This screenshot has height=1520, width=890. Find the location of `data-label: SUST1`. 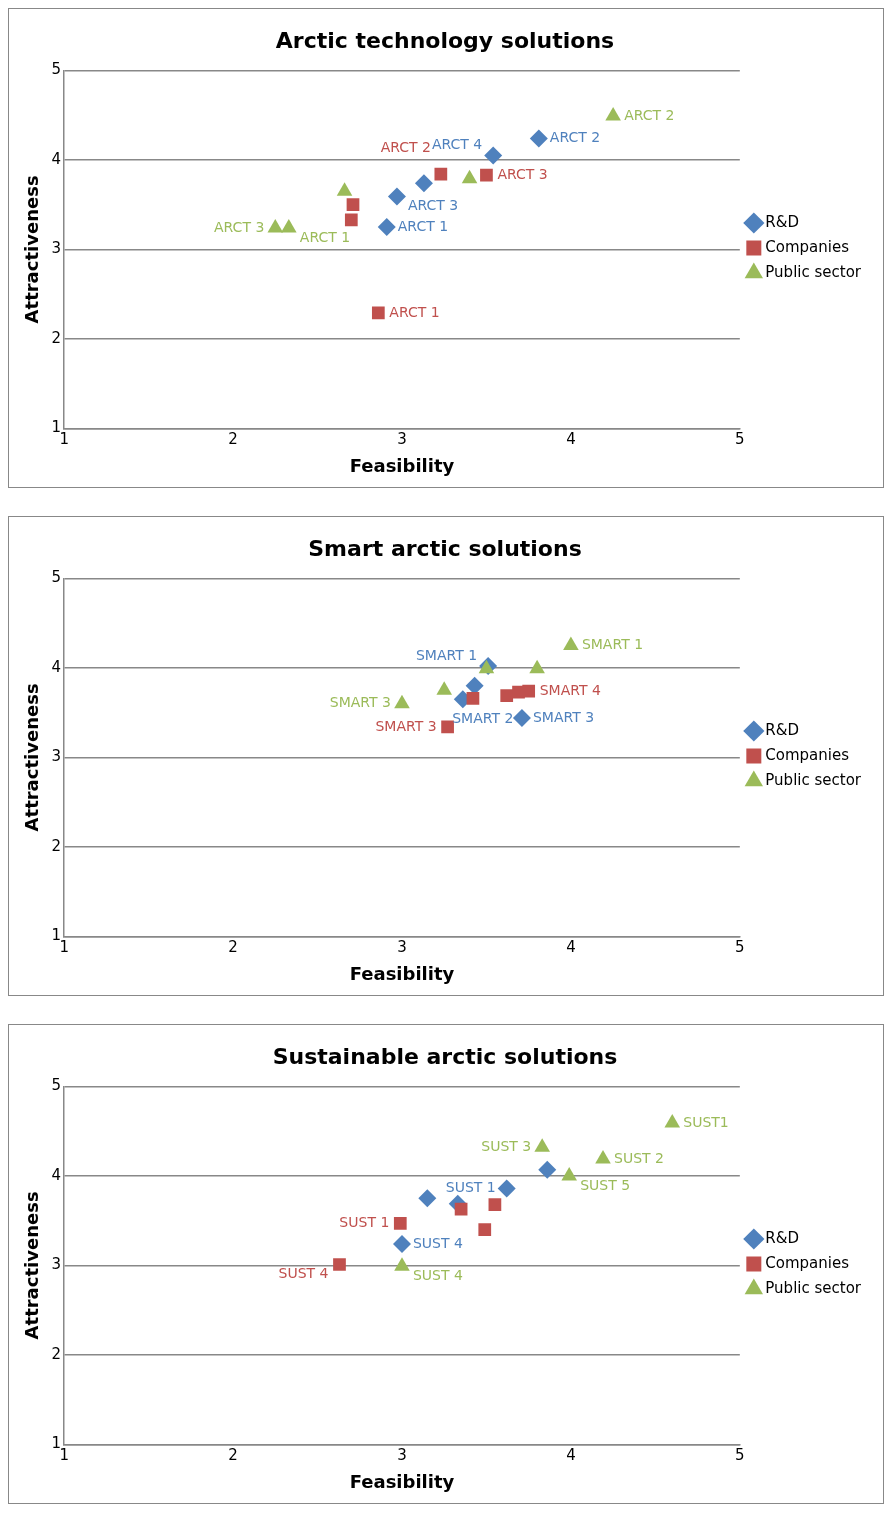

data-label: SUST1 is located at coordinates (706, 1121).